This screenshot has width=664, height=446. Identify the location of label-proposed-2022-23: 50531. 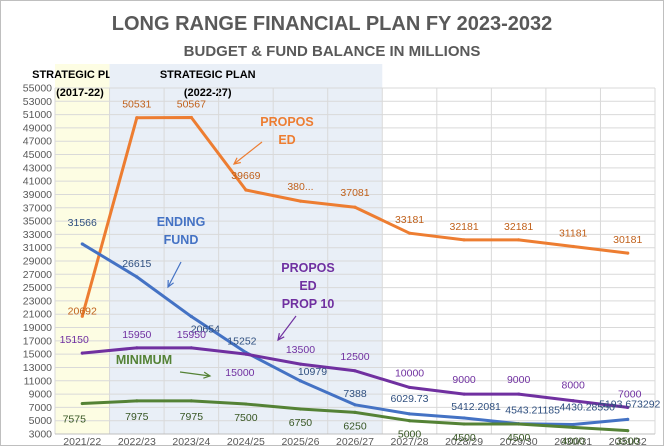
(136, 105).